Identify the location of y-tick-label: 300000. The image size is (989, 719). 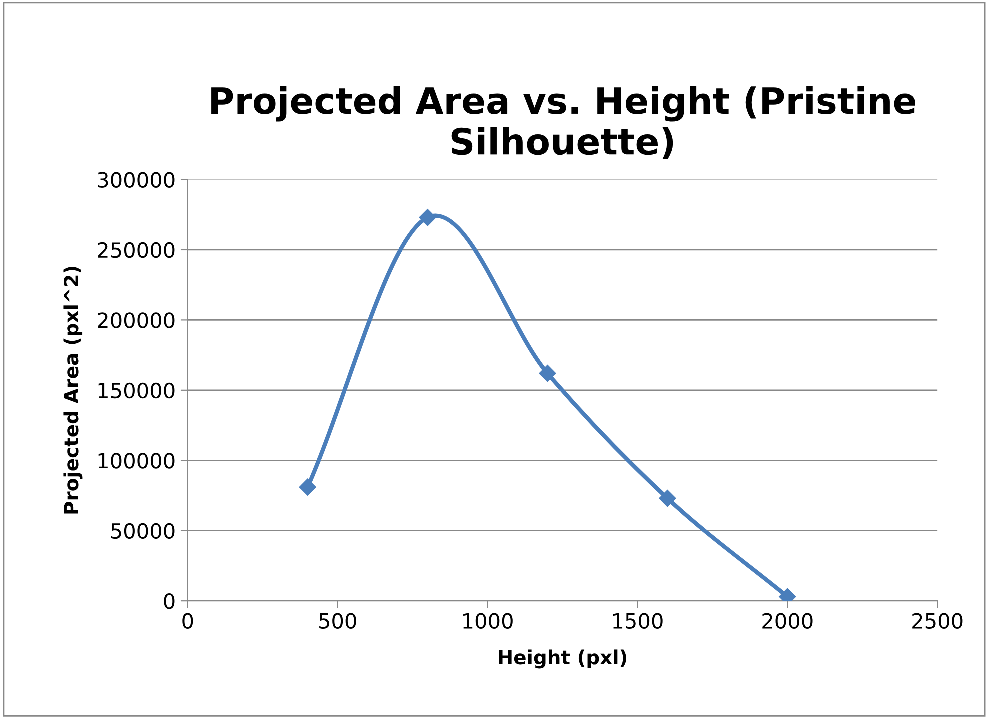
(136, 180).